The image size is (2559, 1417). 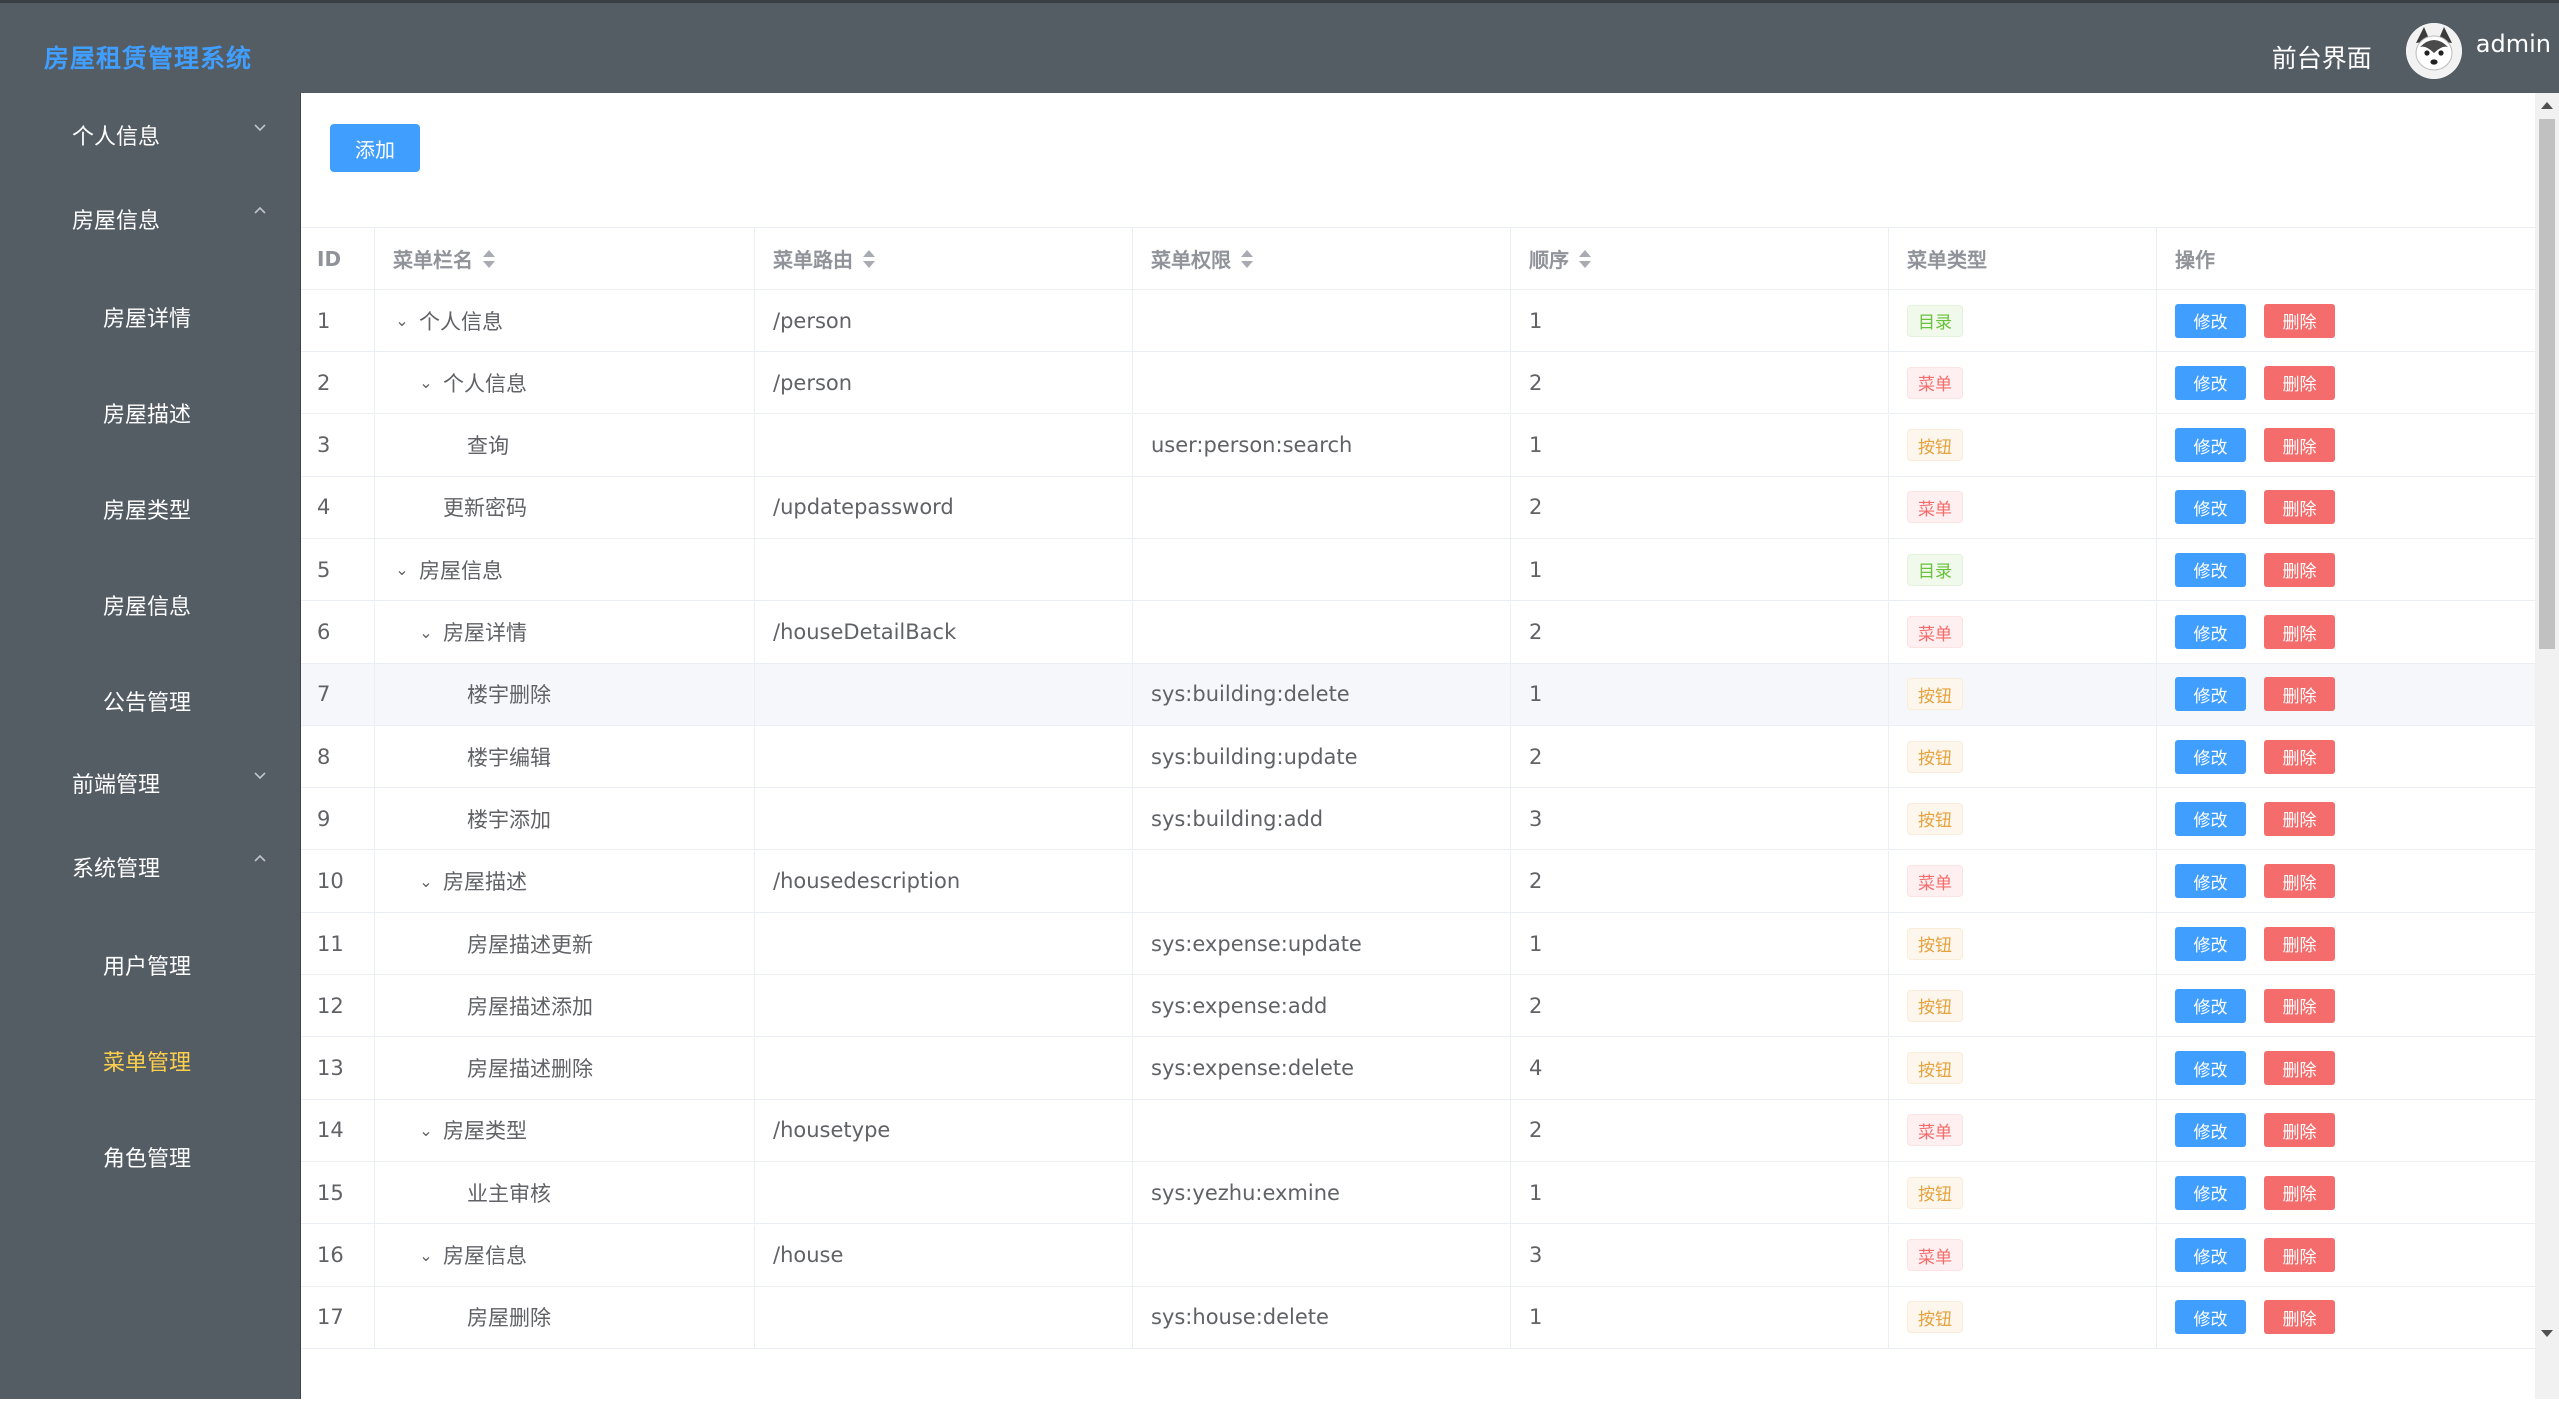 I want to click on sidebar-item-house-description: 房屋描述, so click(x=150, y=412).